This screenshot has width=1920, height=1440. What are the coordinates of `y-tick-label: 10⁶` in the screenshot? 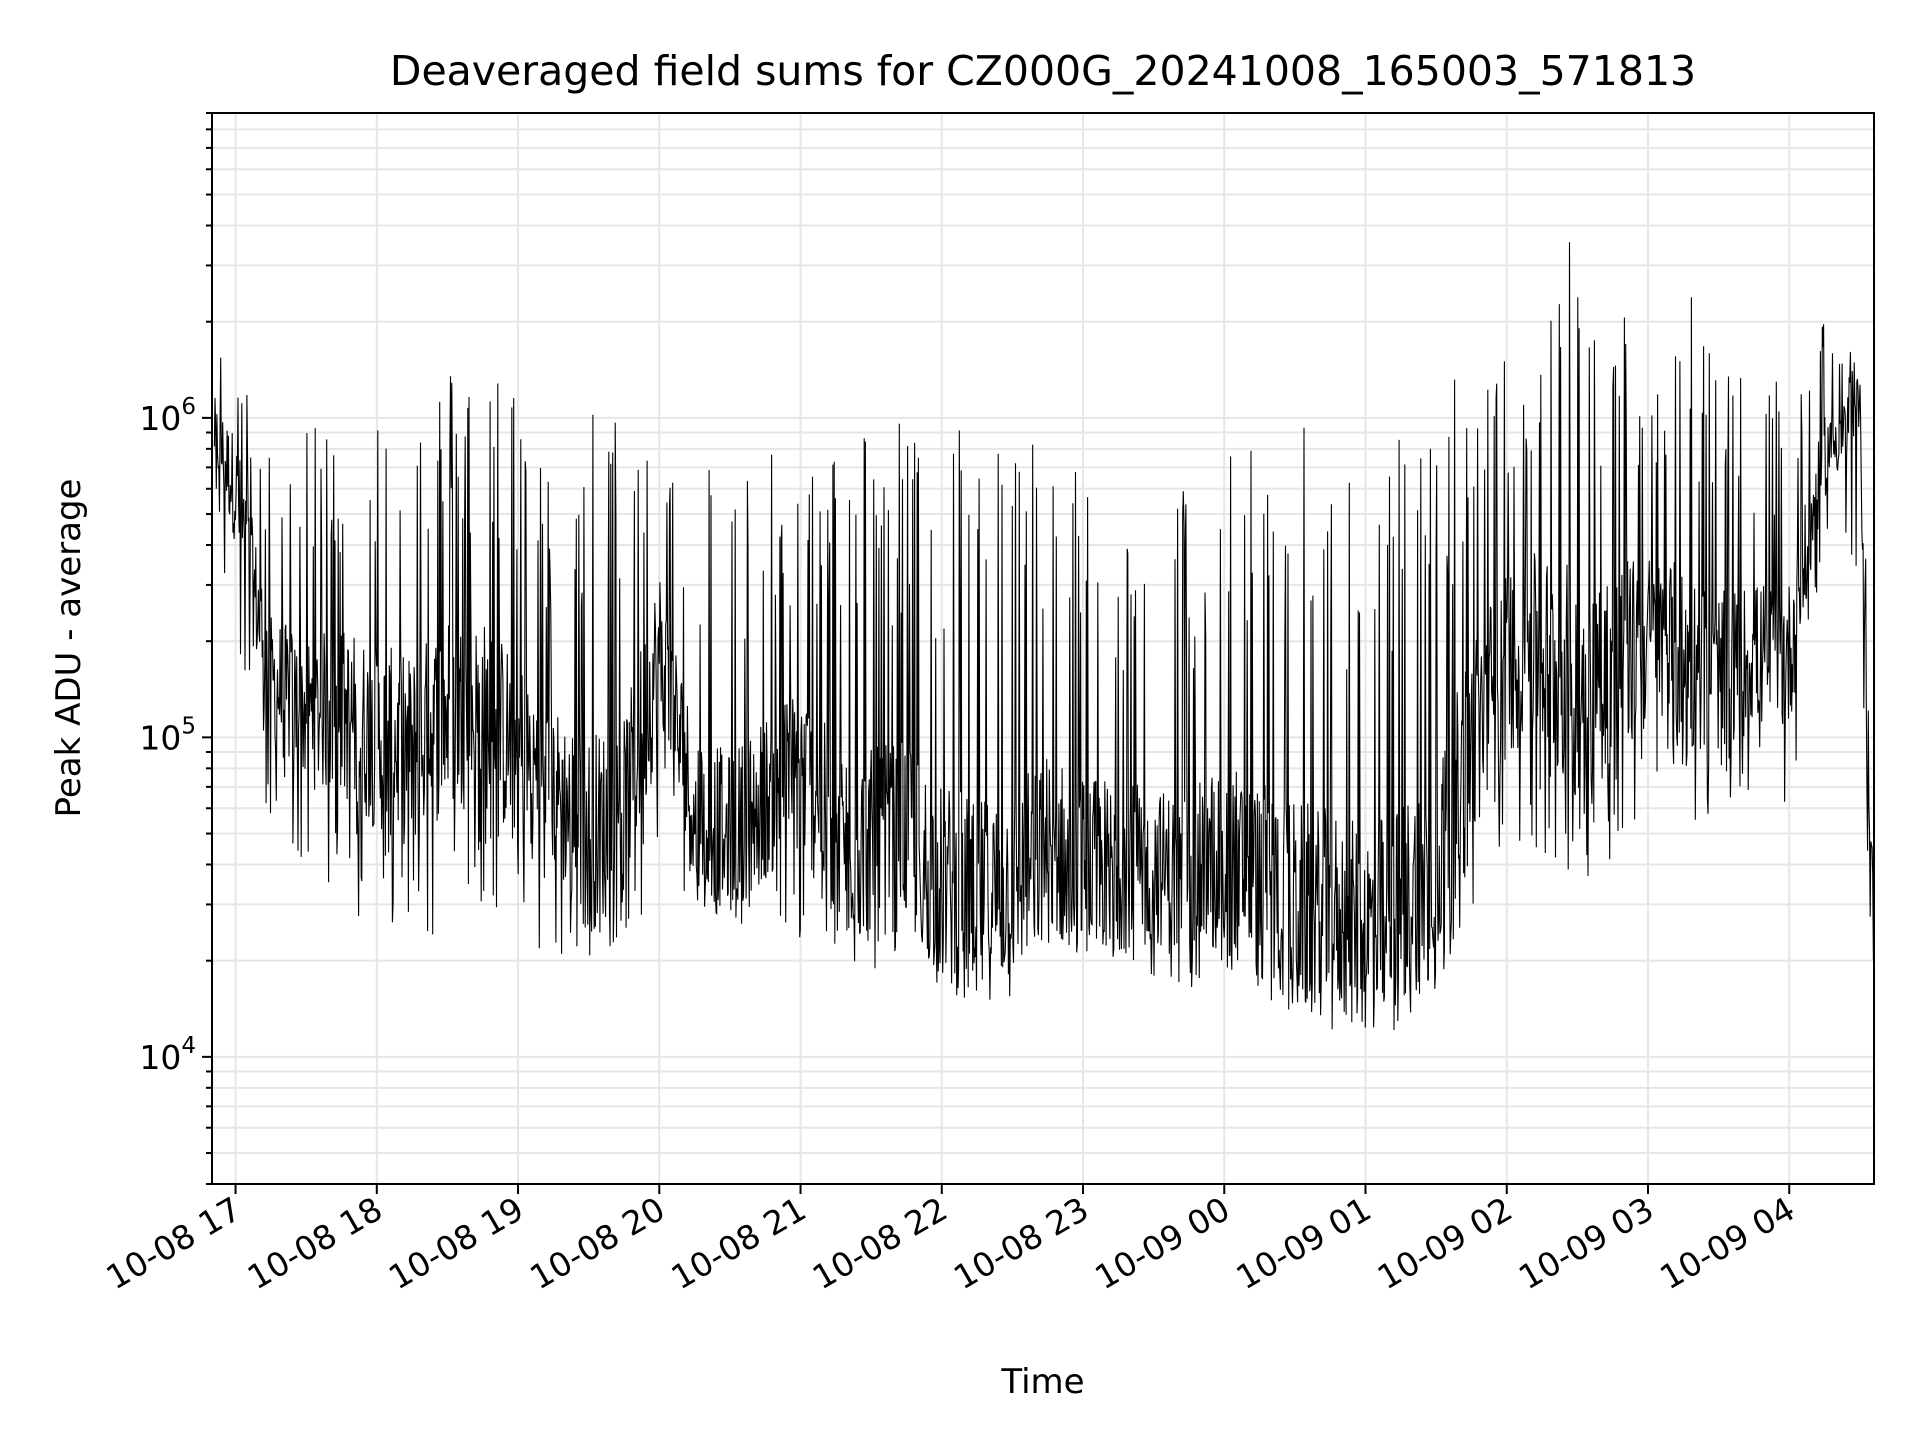 It's located at (167, 416).